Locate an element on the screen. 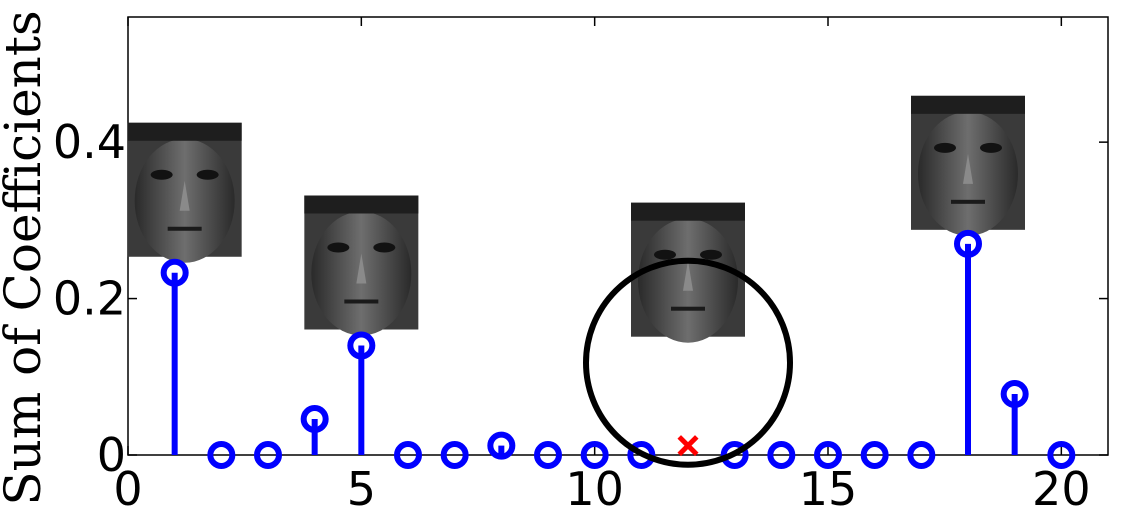 Image resolution: width=1126 pixels, height=517 pixels. y-tick-label: 0 is located at coordinates (111, 455).